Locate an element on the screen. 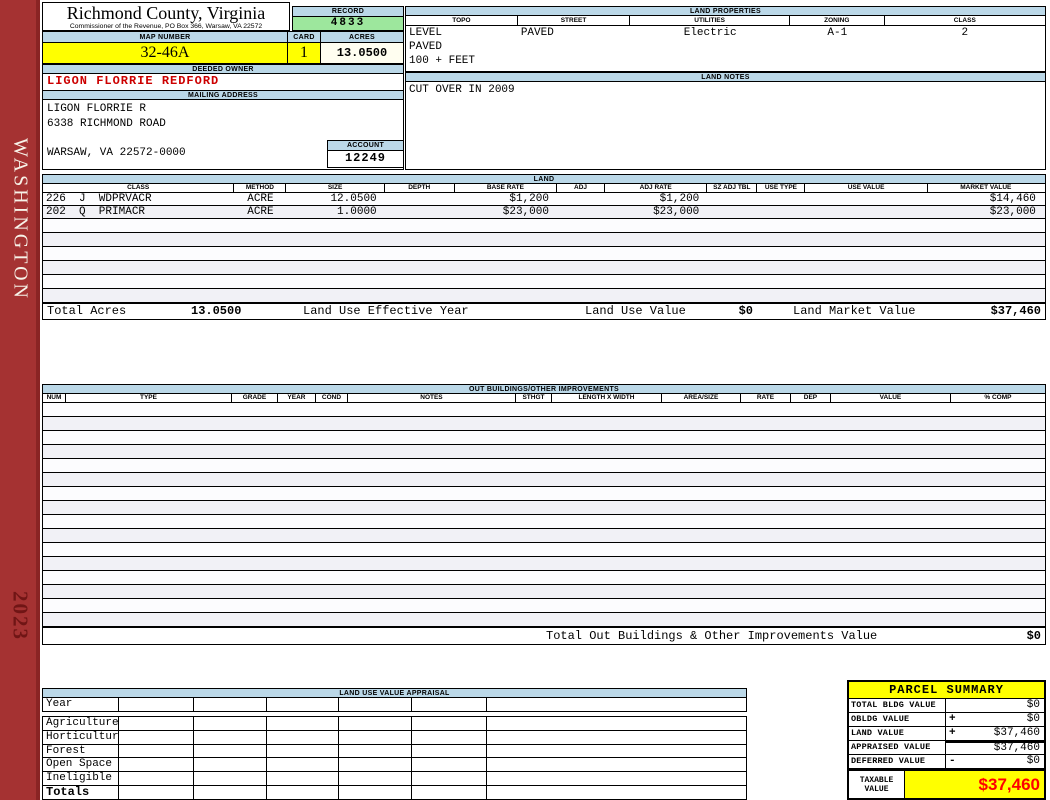 The height and width of the screenshot is (800, 1050). acres-col: ACRES 13.0500 is located at coordinates (362, 47).